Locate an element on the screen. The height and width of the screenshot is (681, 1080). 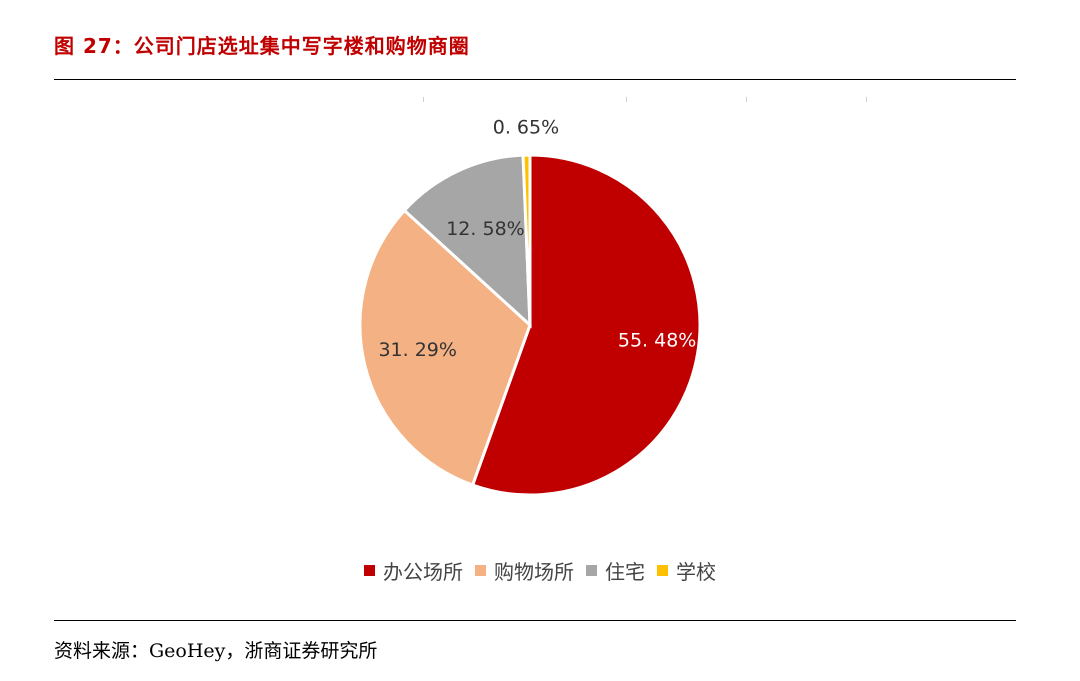
legend-item-1: 办公场所 is located at coordinates (413, 570).